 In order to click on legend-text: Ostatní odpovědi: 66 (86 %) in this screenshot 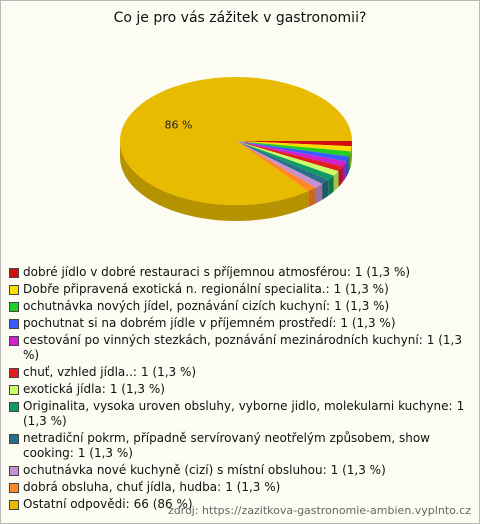, I will do `click(247, 504)`.